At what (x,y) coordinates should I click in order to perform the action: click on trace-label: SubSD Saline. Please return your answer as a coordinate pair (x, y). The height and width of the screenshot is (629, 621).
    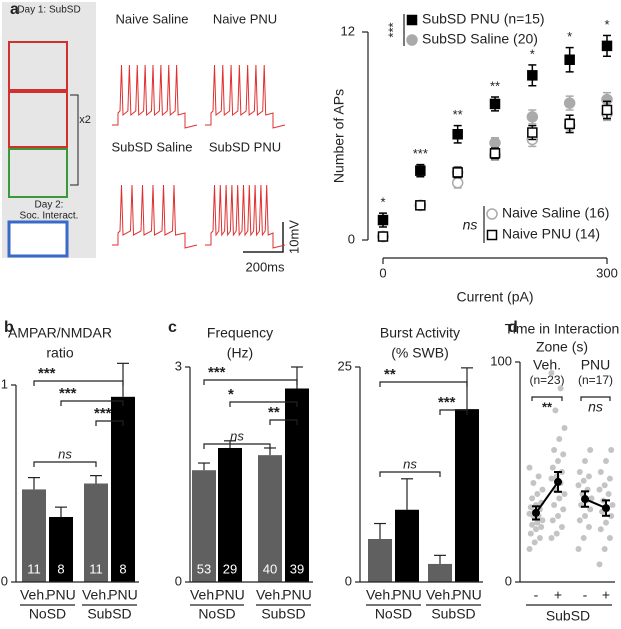
    Looking at the image, I should click on (152, 146).